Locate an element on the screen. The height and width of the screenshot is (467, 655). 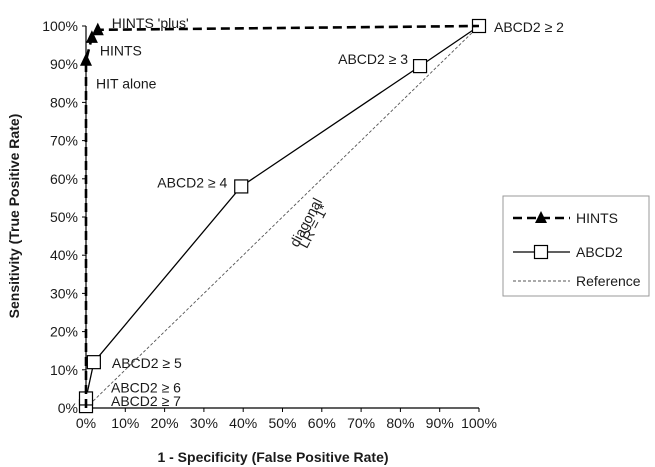
x-tick-label: 60% is located at coordinates (322, 423).